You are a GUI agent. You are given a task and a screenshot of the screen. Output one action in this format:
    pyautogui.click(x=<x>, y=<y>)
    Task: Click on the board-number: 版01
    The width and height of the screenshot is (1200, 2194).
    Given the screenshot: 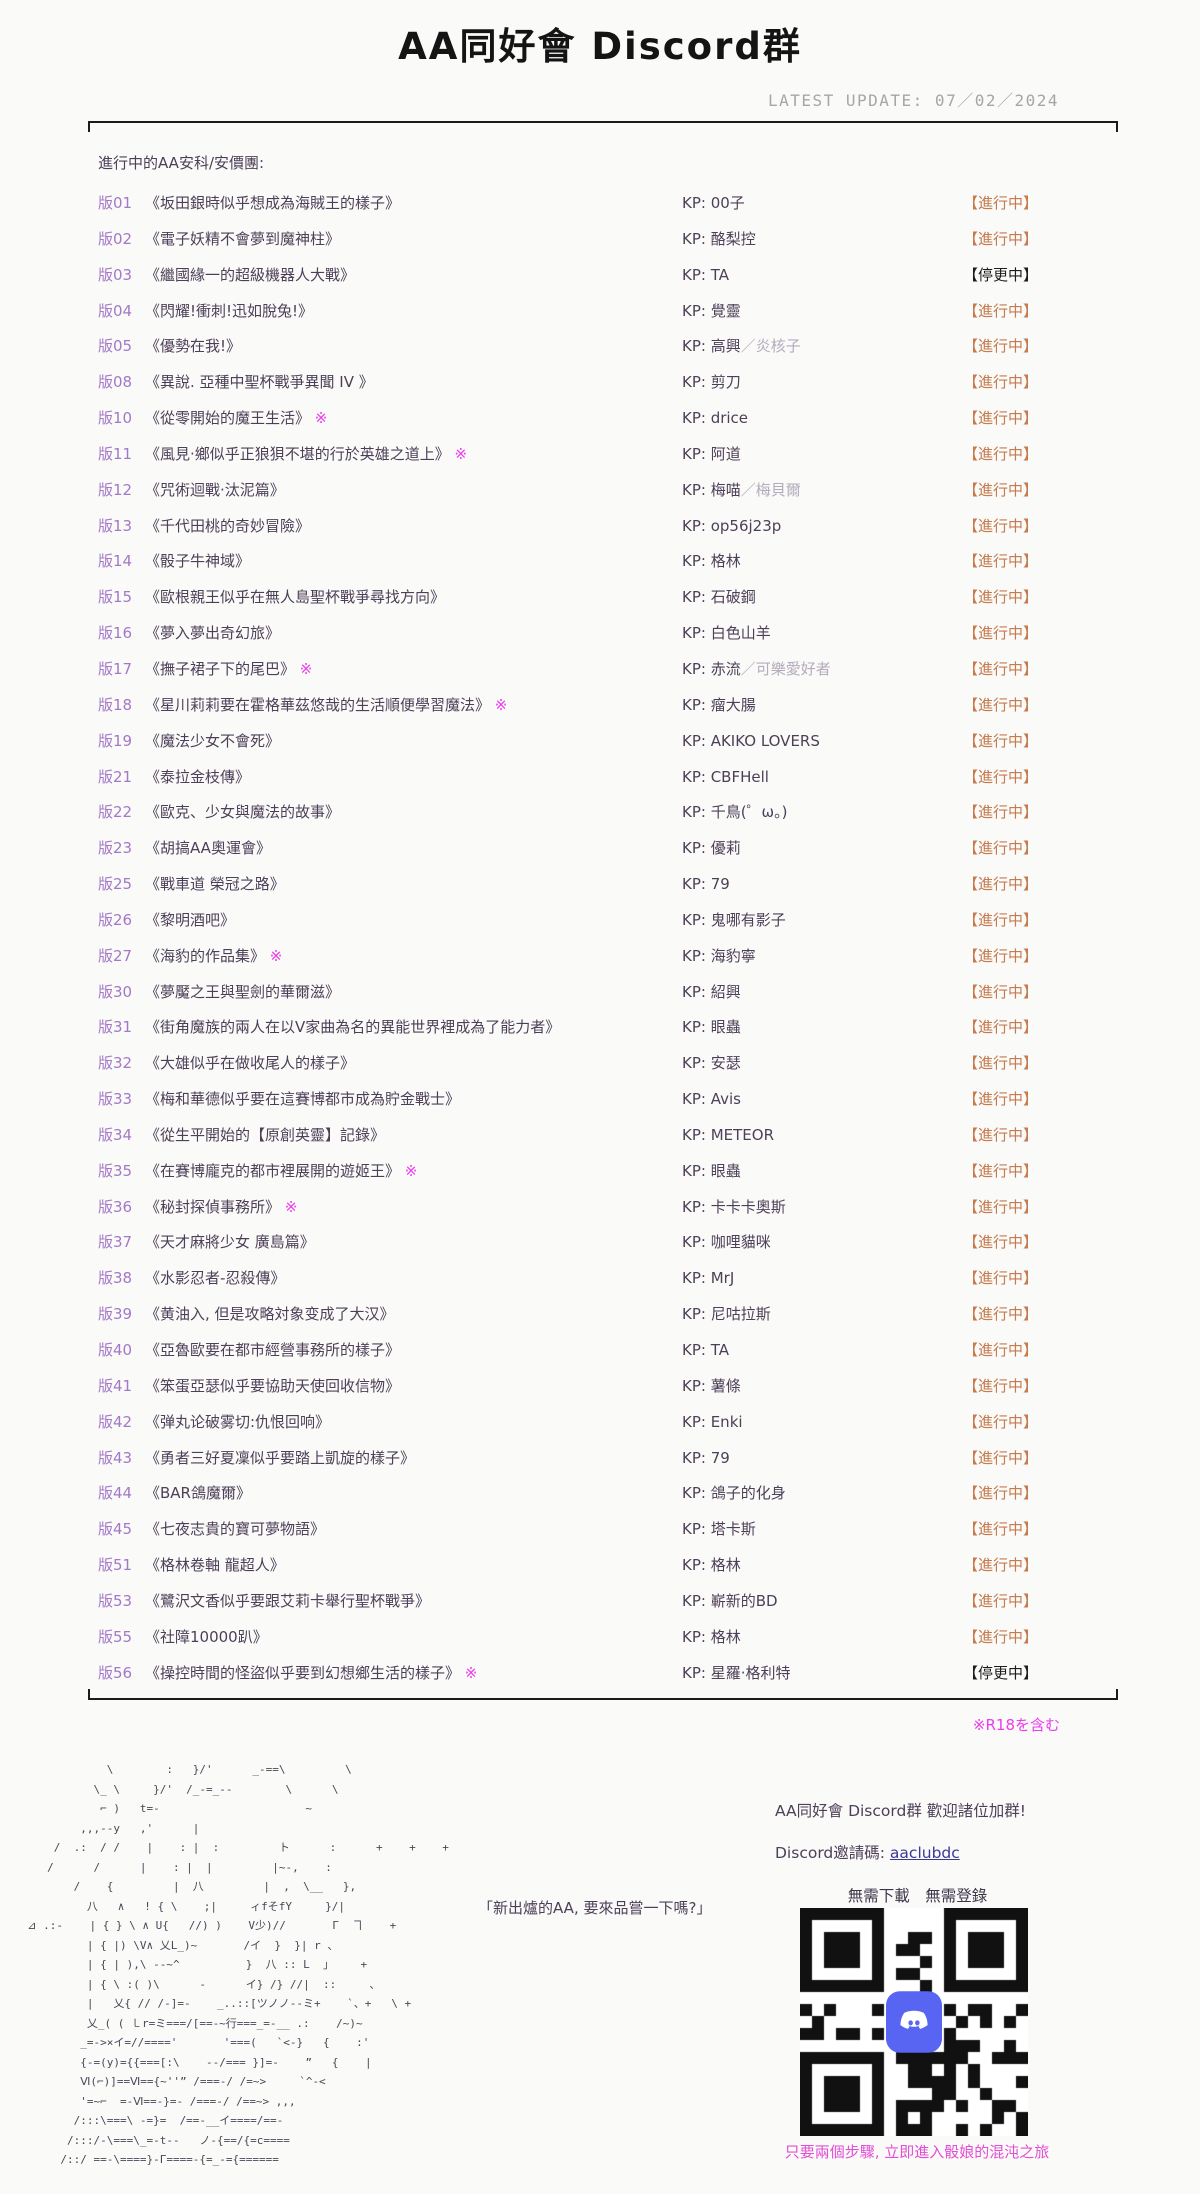 What is the action you would take?
    pyautogui.click(x=115, y=203)
    